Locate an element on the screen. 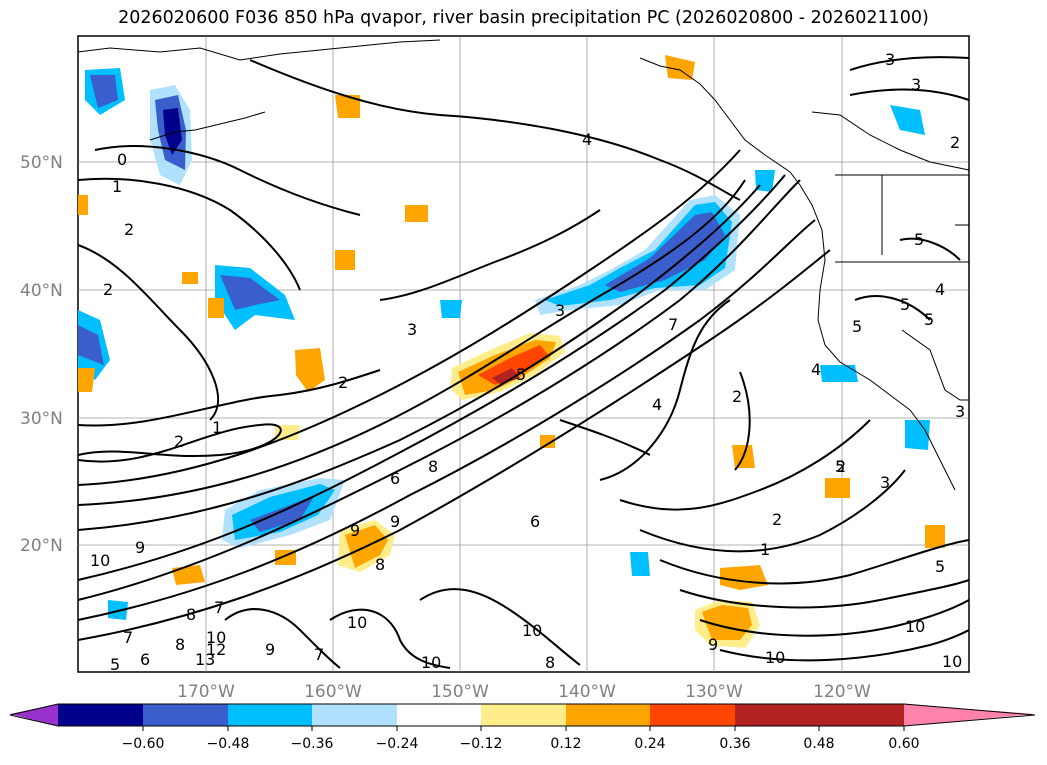 This screenshot has height=765, width=1047. colorbar-tick-label: 0.12 is located at coordinates (565, 744).